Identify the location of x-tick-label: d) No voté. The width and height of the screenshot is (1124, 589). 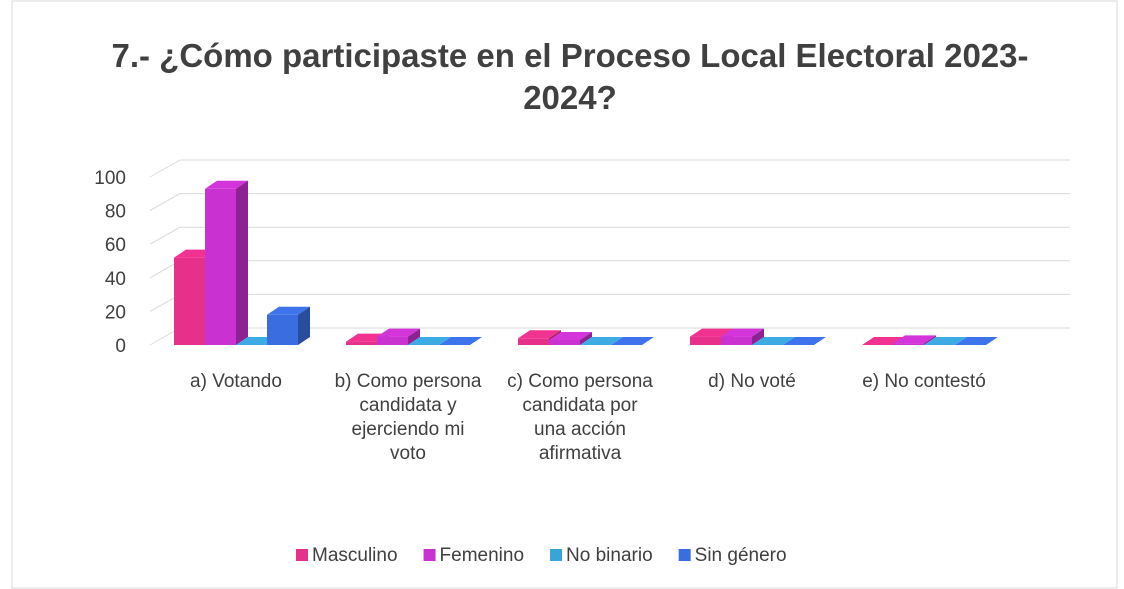
(752, 381).